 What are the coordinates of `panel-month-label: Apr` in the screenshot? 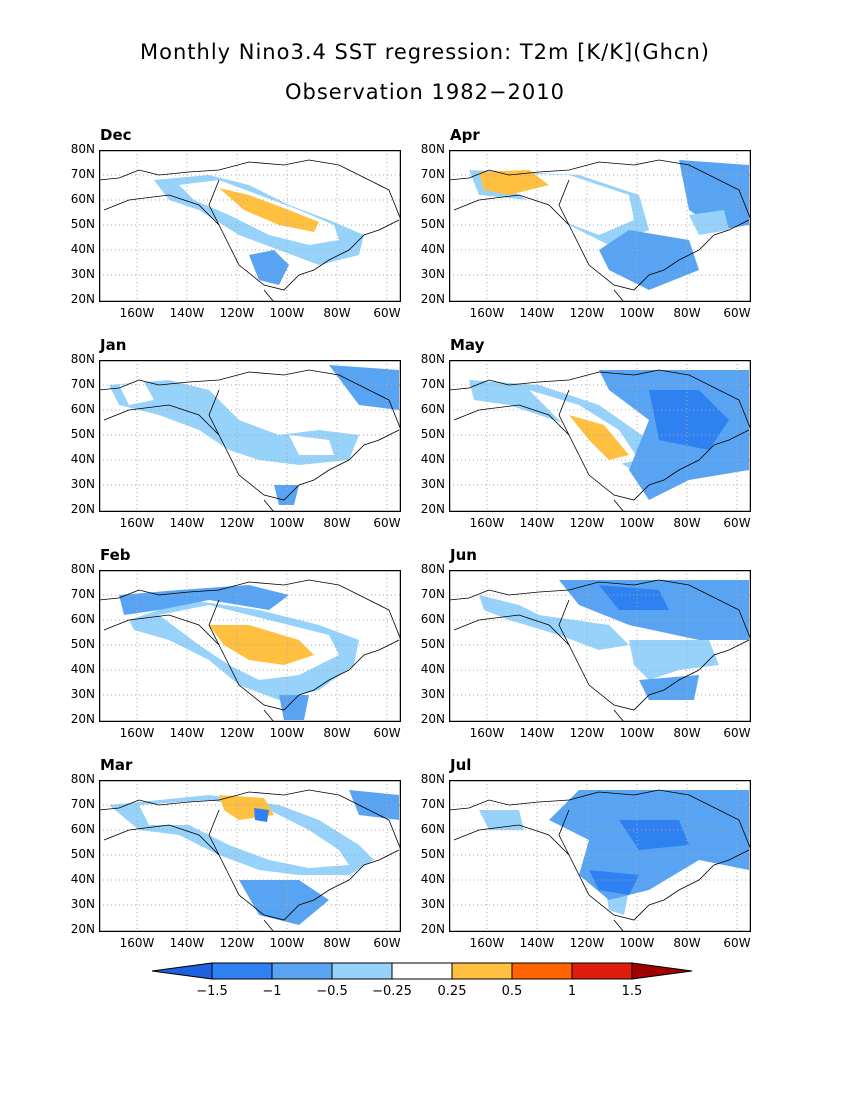 It's located at (465, 135).